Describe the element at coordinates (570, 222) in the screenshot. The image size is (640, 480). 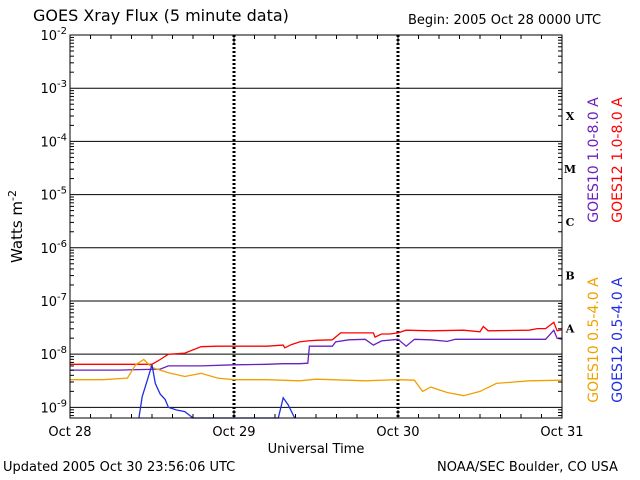
I see `flare-class-label: C` at that location.